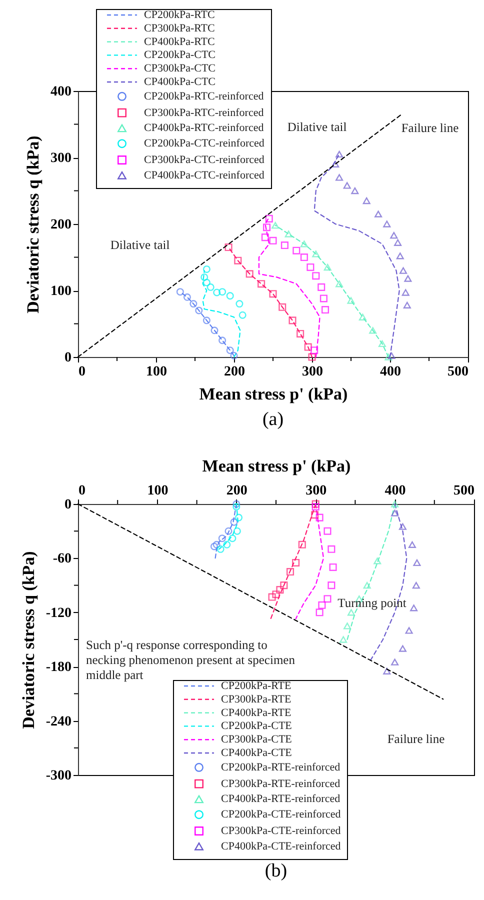 The image size is (484, 900). I want to click on legend-label: CP200kPa-CTC-reinforced, so click(204, 144).